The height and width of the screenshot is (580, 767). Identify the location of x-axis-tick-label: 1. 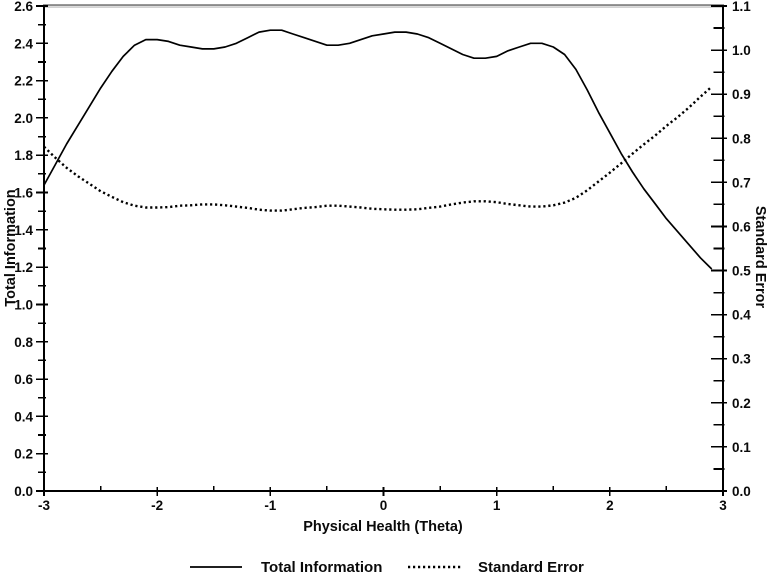
(497, 505).